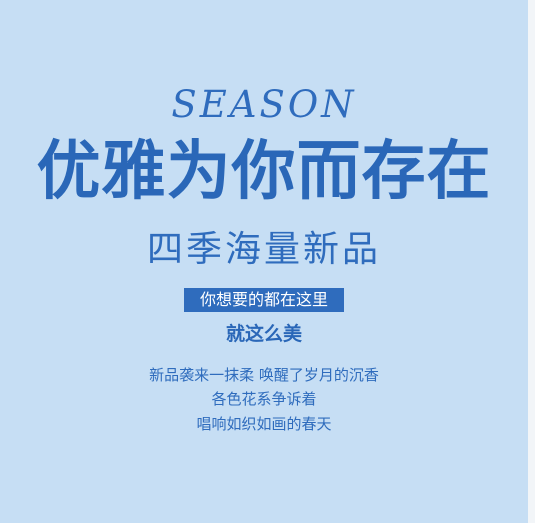 The width and height of the screenshot is (535, 523). I want to click on headline: 优雅为你而存在, so click(264, 172).